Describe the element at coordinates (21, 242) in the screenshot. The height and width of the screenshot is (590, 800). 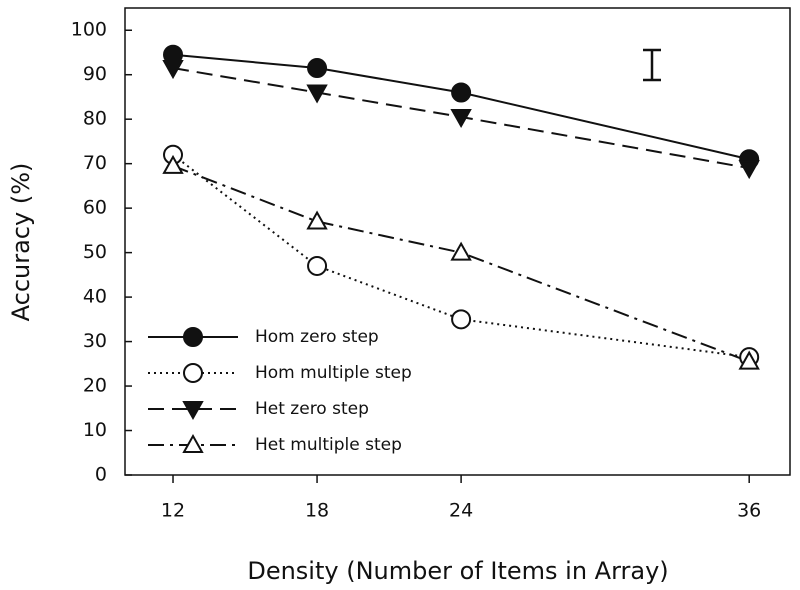
I see `y-axis-title: Accuracy (%)` at that location.